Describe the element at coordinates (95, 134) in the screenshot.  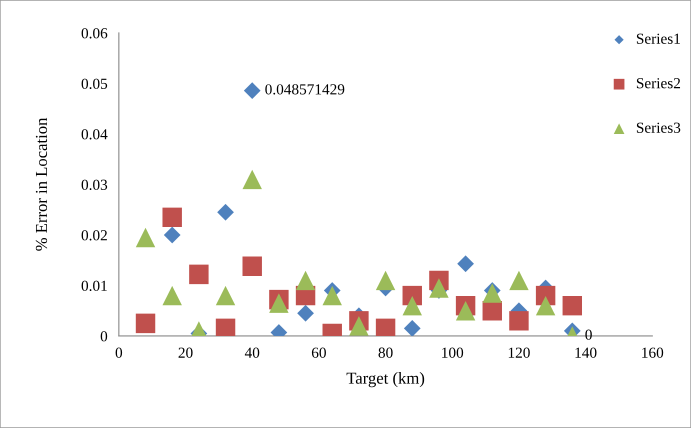
I see `y-tick-label: 0.04` at that location.